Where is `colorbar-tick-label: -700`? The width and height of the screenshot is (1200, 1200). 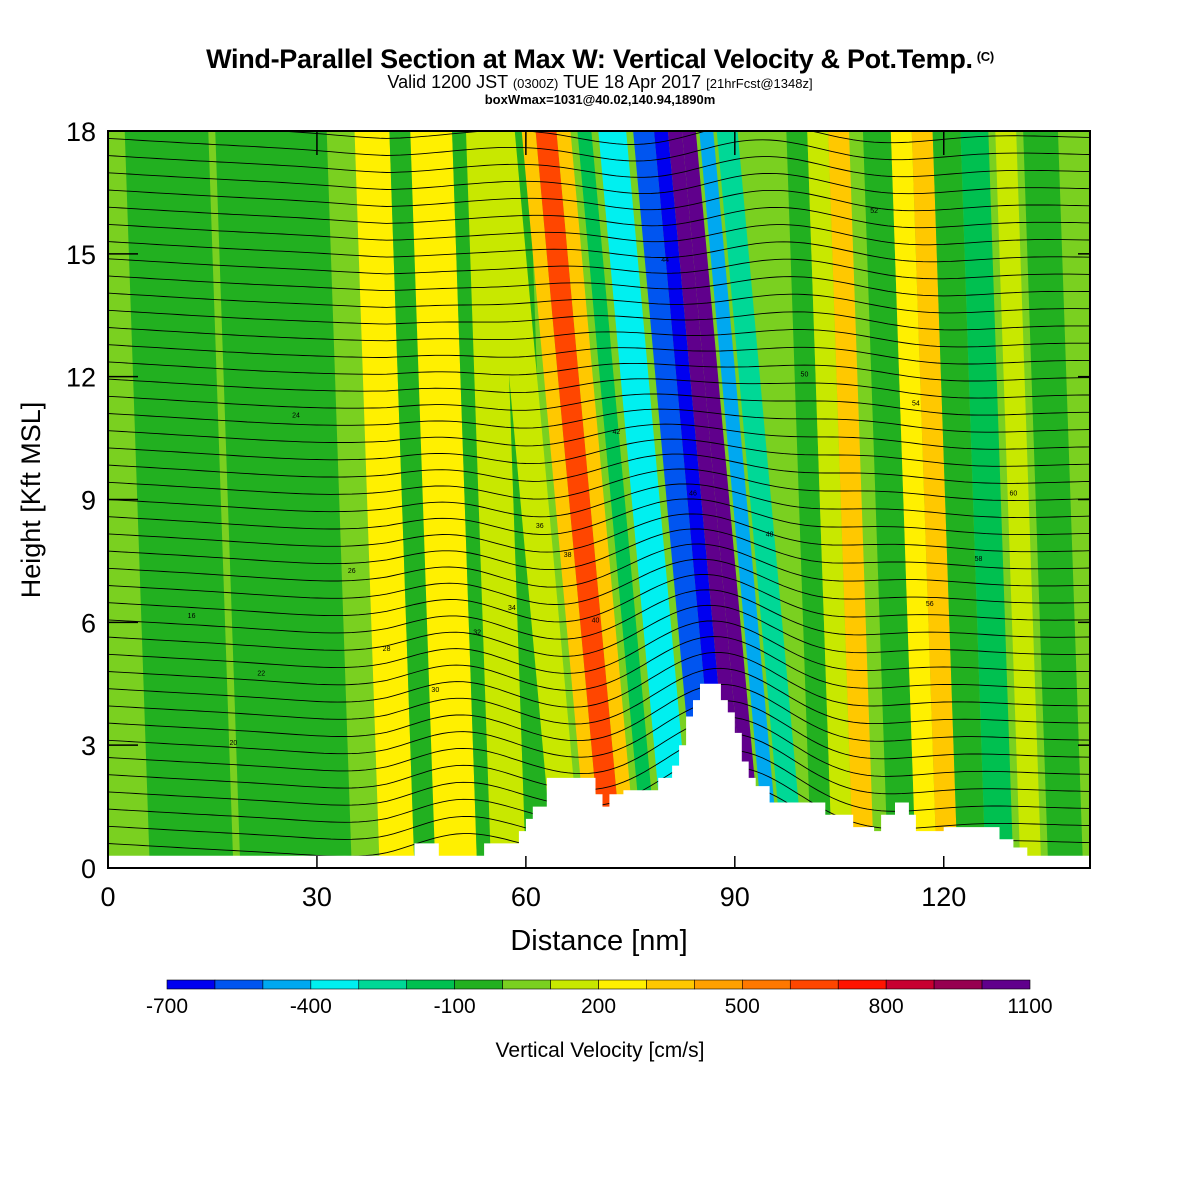
colorbar-tick-label: -700 is located at coordinates (167, 1006).